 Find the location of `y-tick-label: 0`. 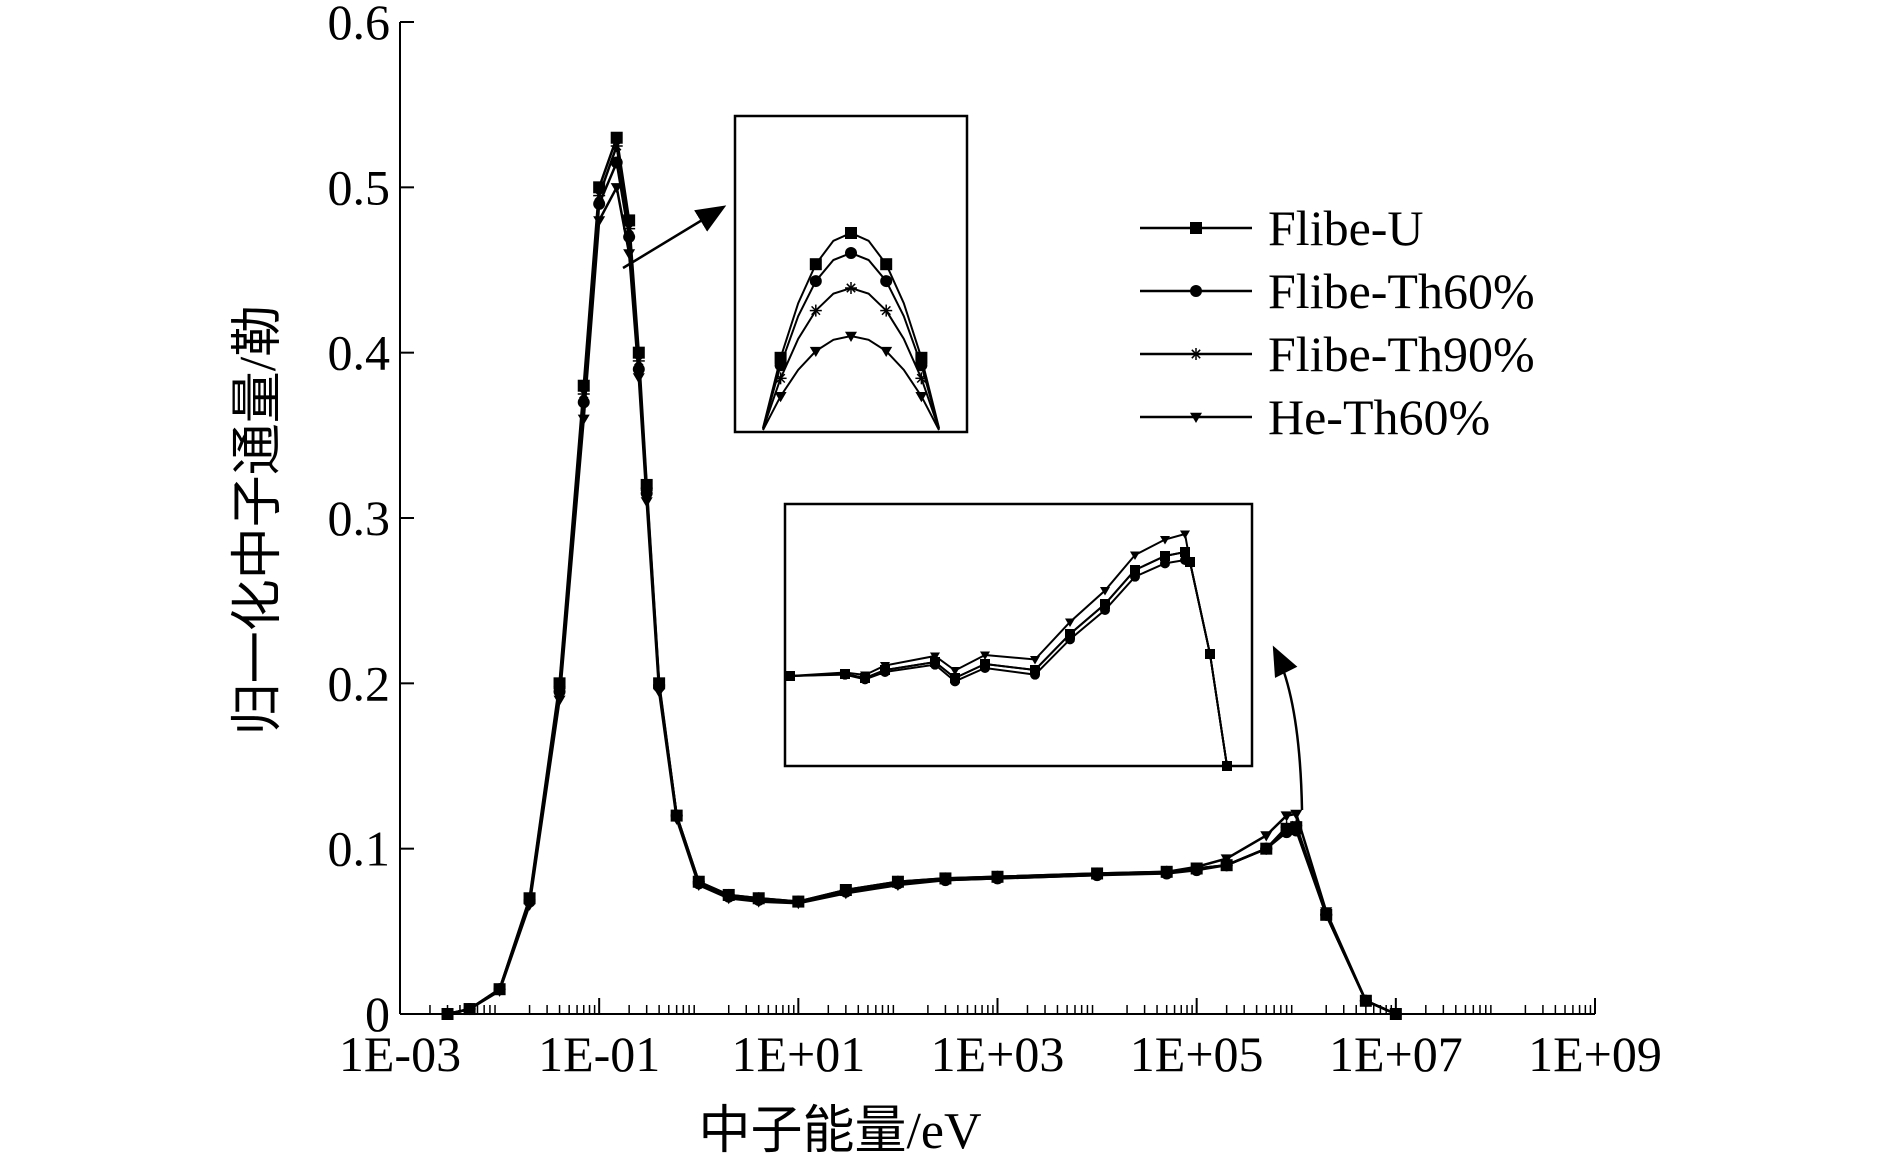

y-tick-label: 0 is located at coordinates (377, 1014).